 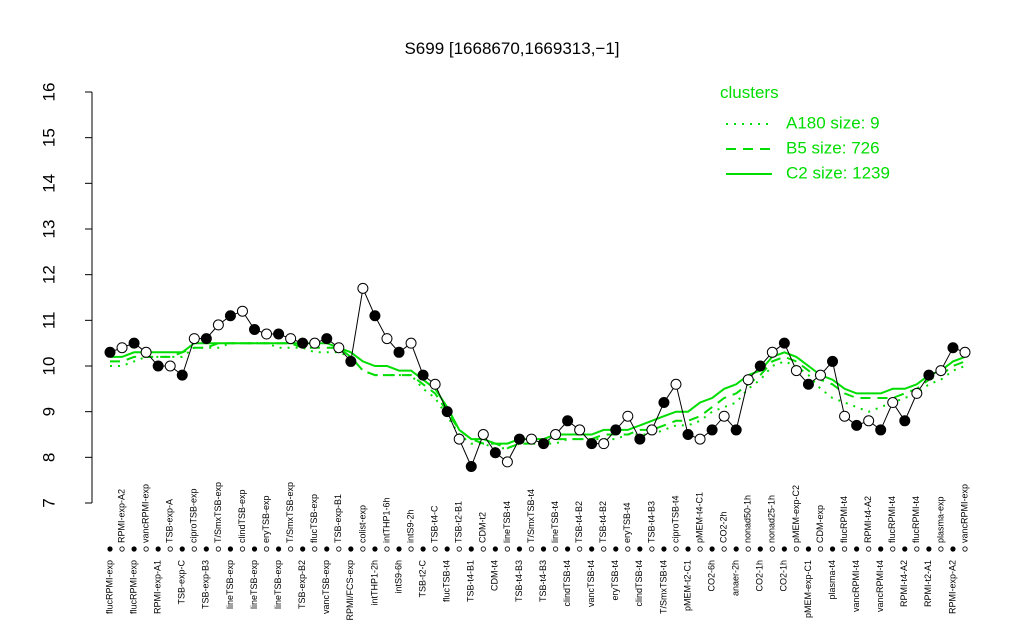 I want to click on x-tick-label: intTHP1-6h, so click(x=386, y=520).